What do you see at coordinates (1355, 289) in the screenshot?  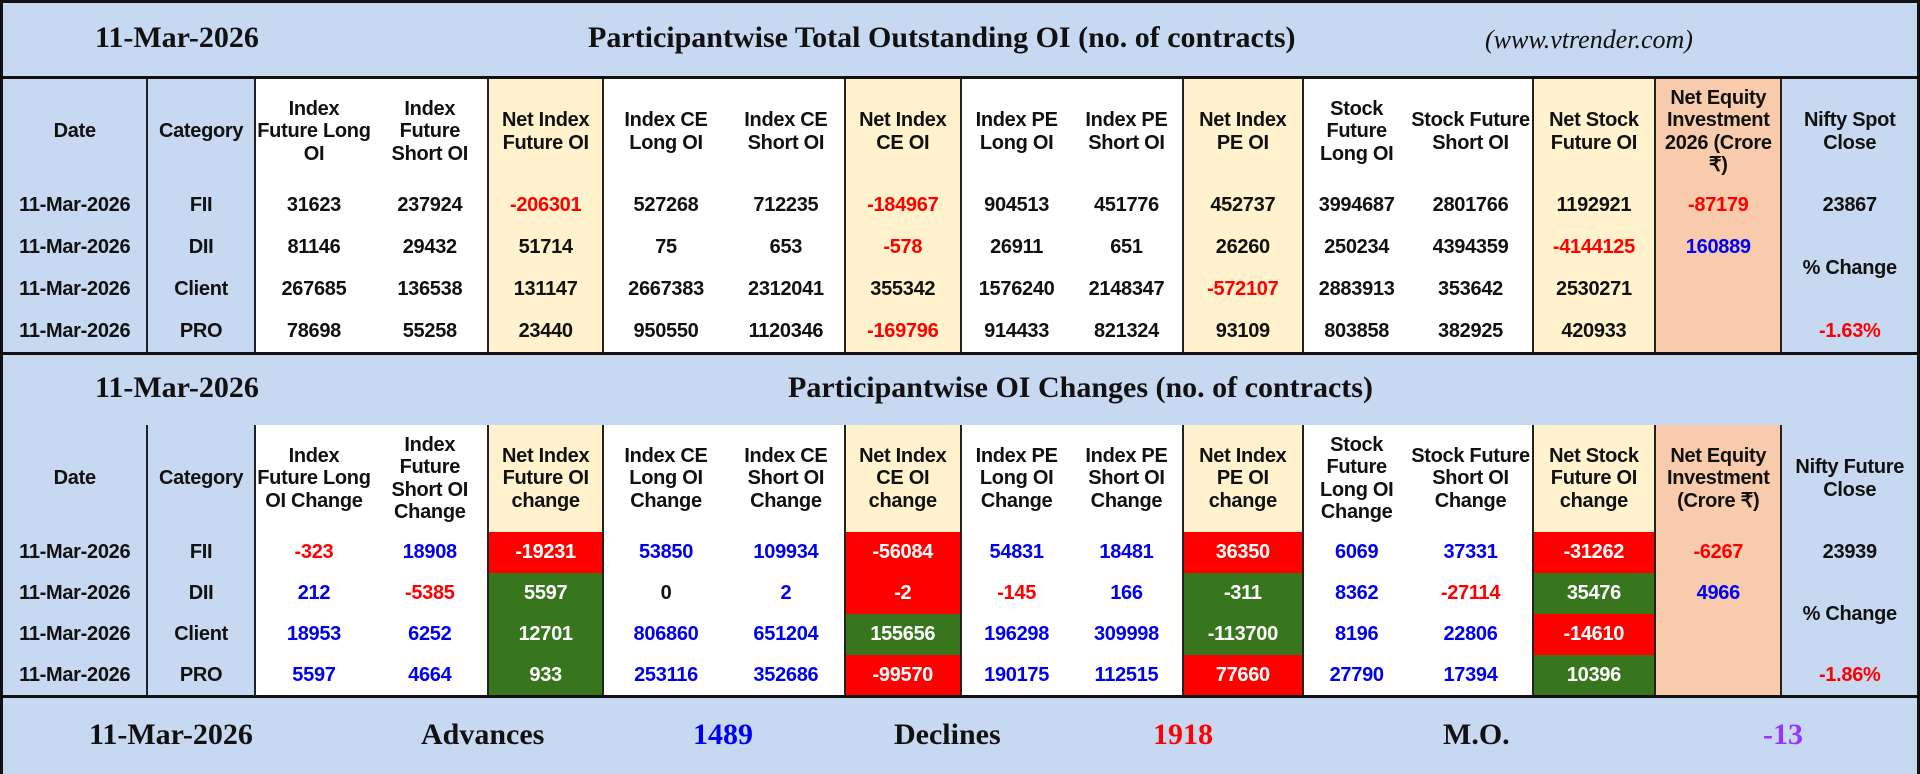 I see `value-cell: 2883913` at bounding box center [1355, 289].